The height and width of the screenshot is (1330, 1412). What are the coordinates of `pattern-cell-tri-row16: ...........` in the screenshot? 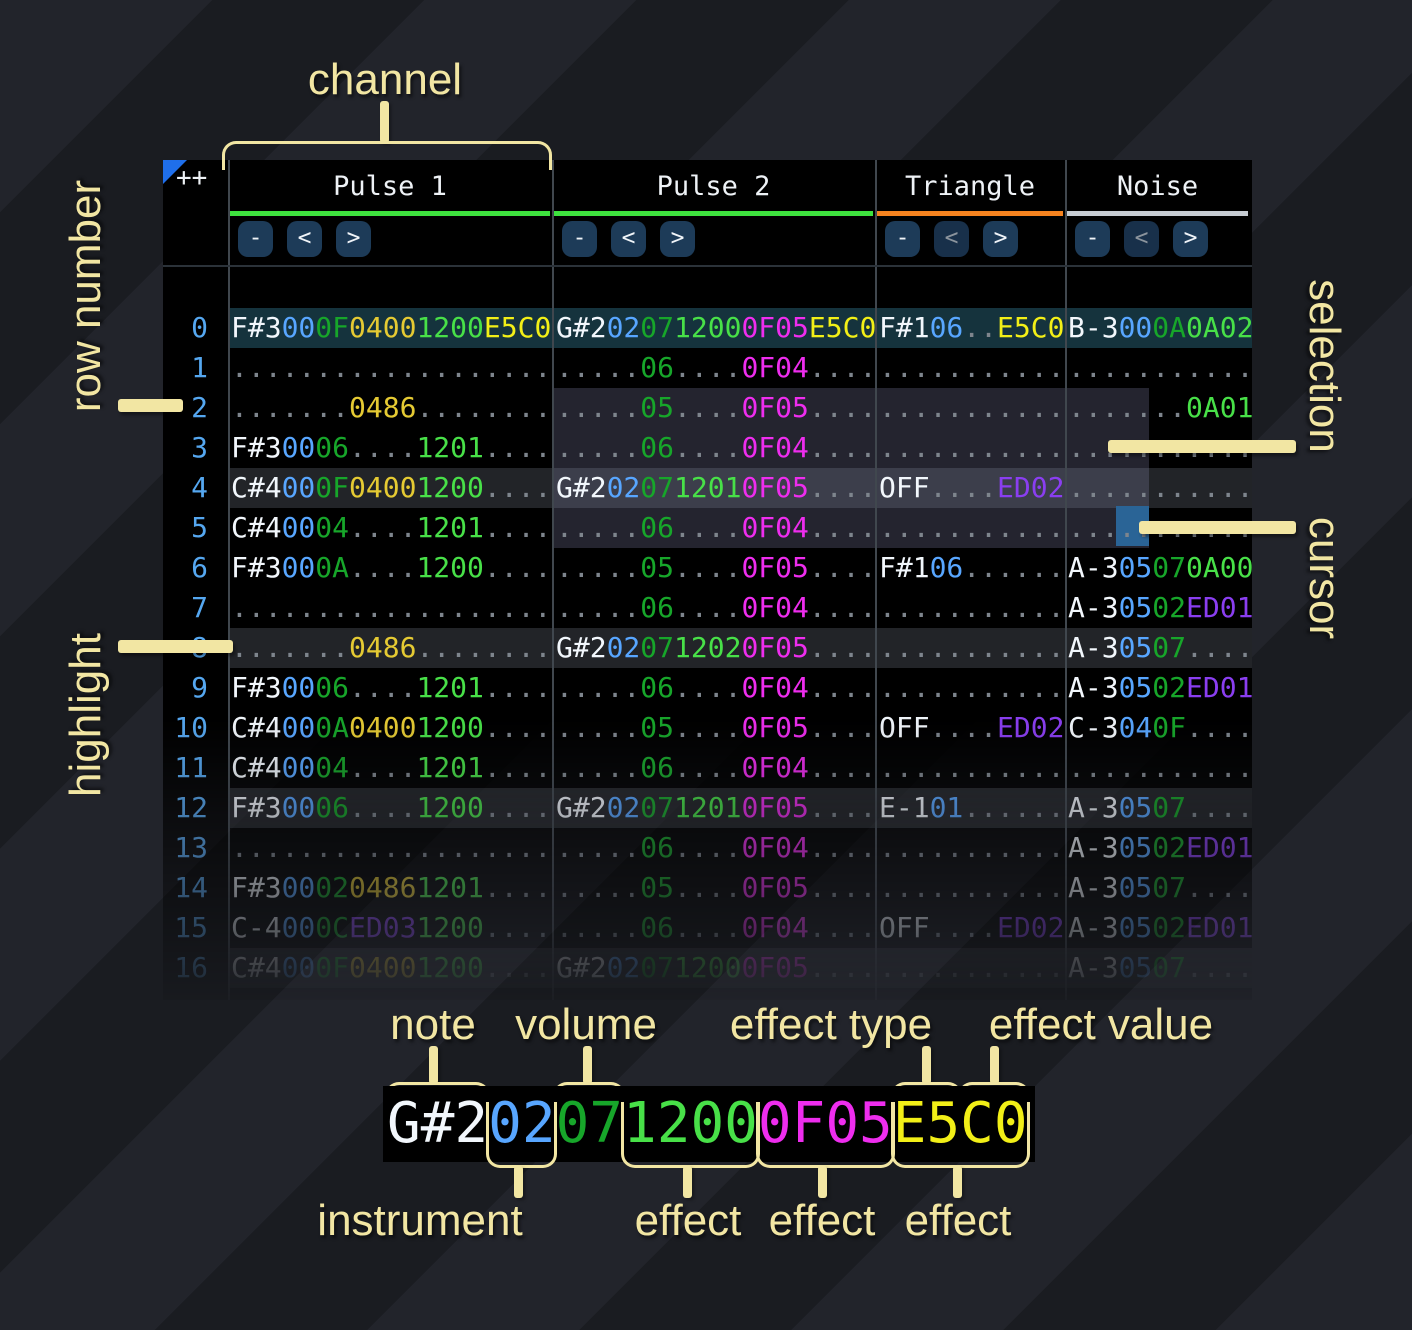 It's located at (971, 968).